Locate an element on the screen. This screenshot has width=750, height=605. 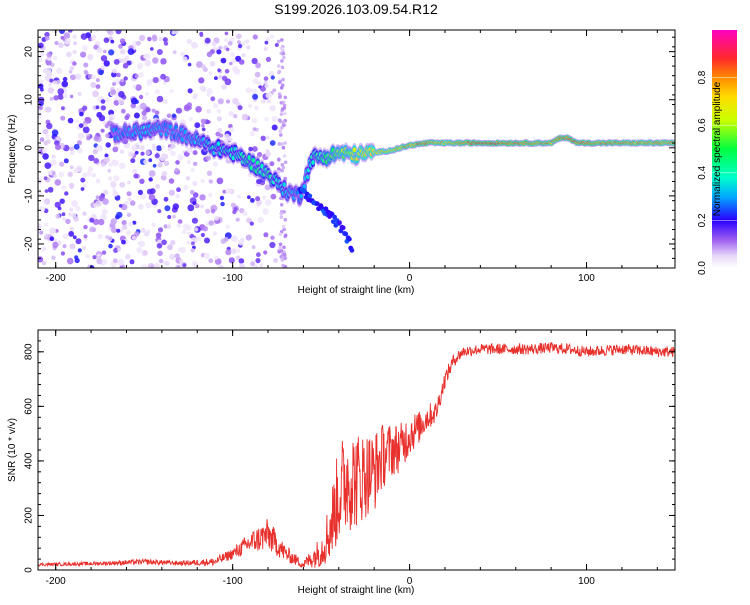
xtick-label: 0 is located at coordinates (410, 581).